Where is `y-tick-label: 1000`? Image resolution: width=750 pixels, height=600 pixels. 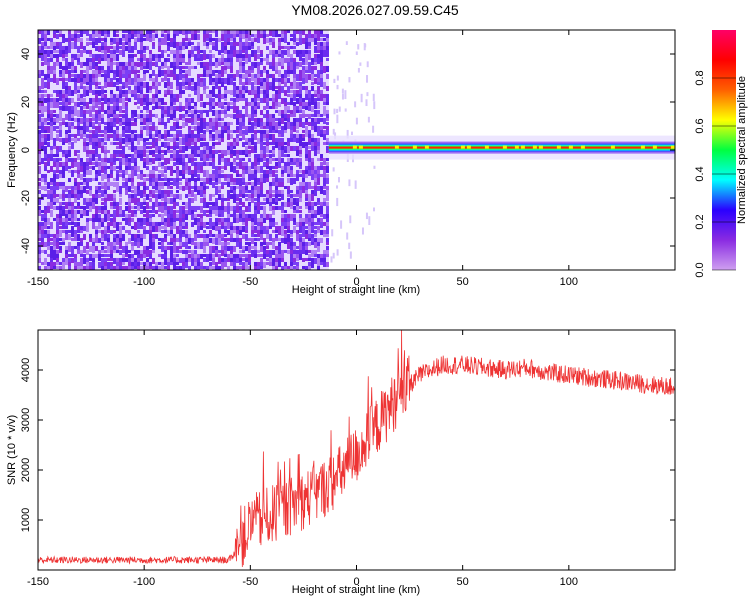 y-tick-label: 1000 is located at coordinates (26, 520).